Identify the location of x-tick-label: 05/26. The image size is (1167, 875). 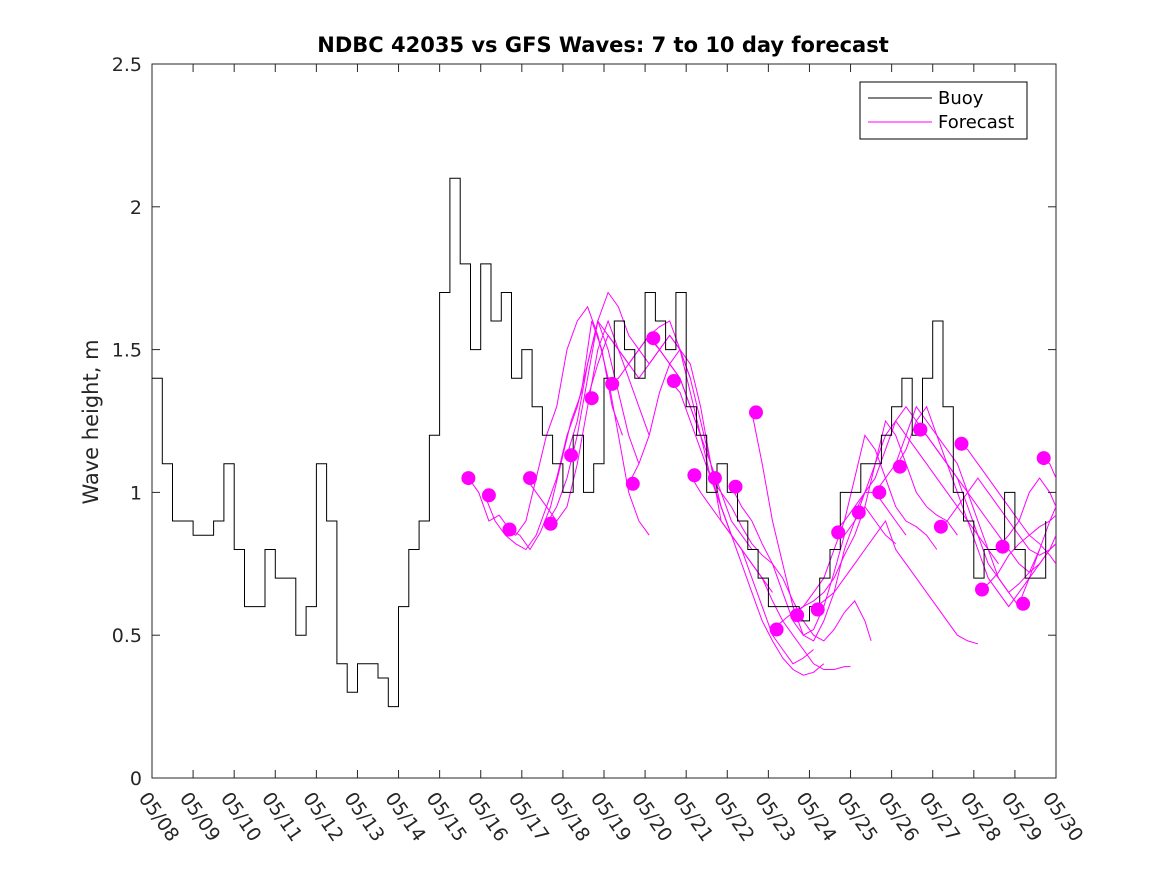
(898, 816).